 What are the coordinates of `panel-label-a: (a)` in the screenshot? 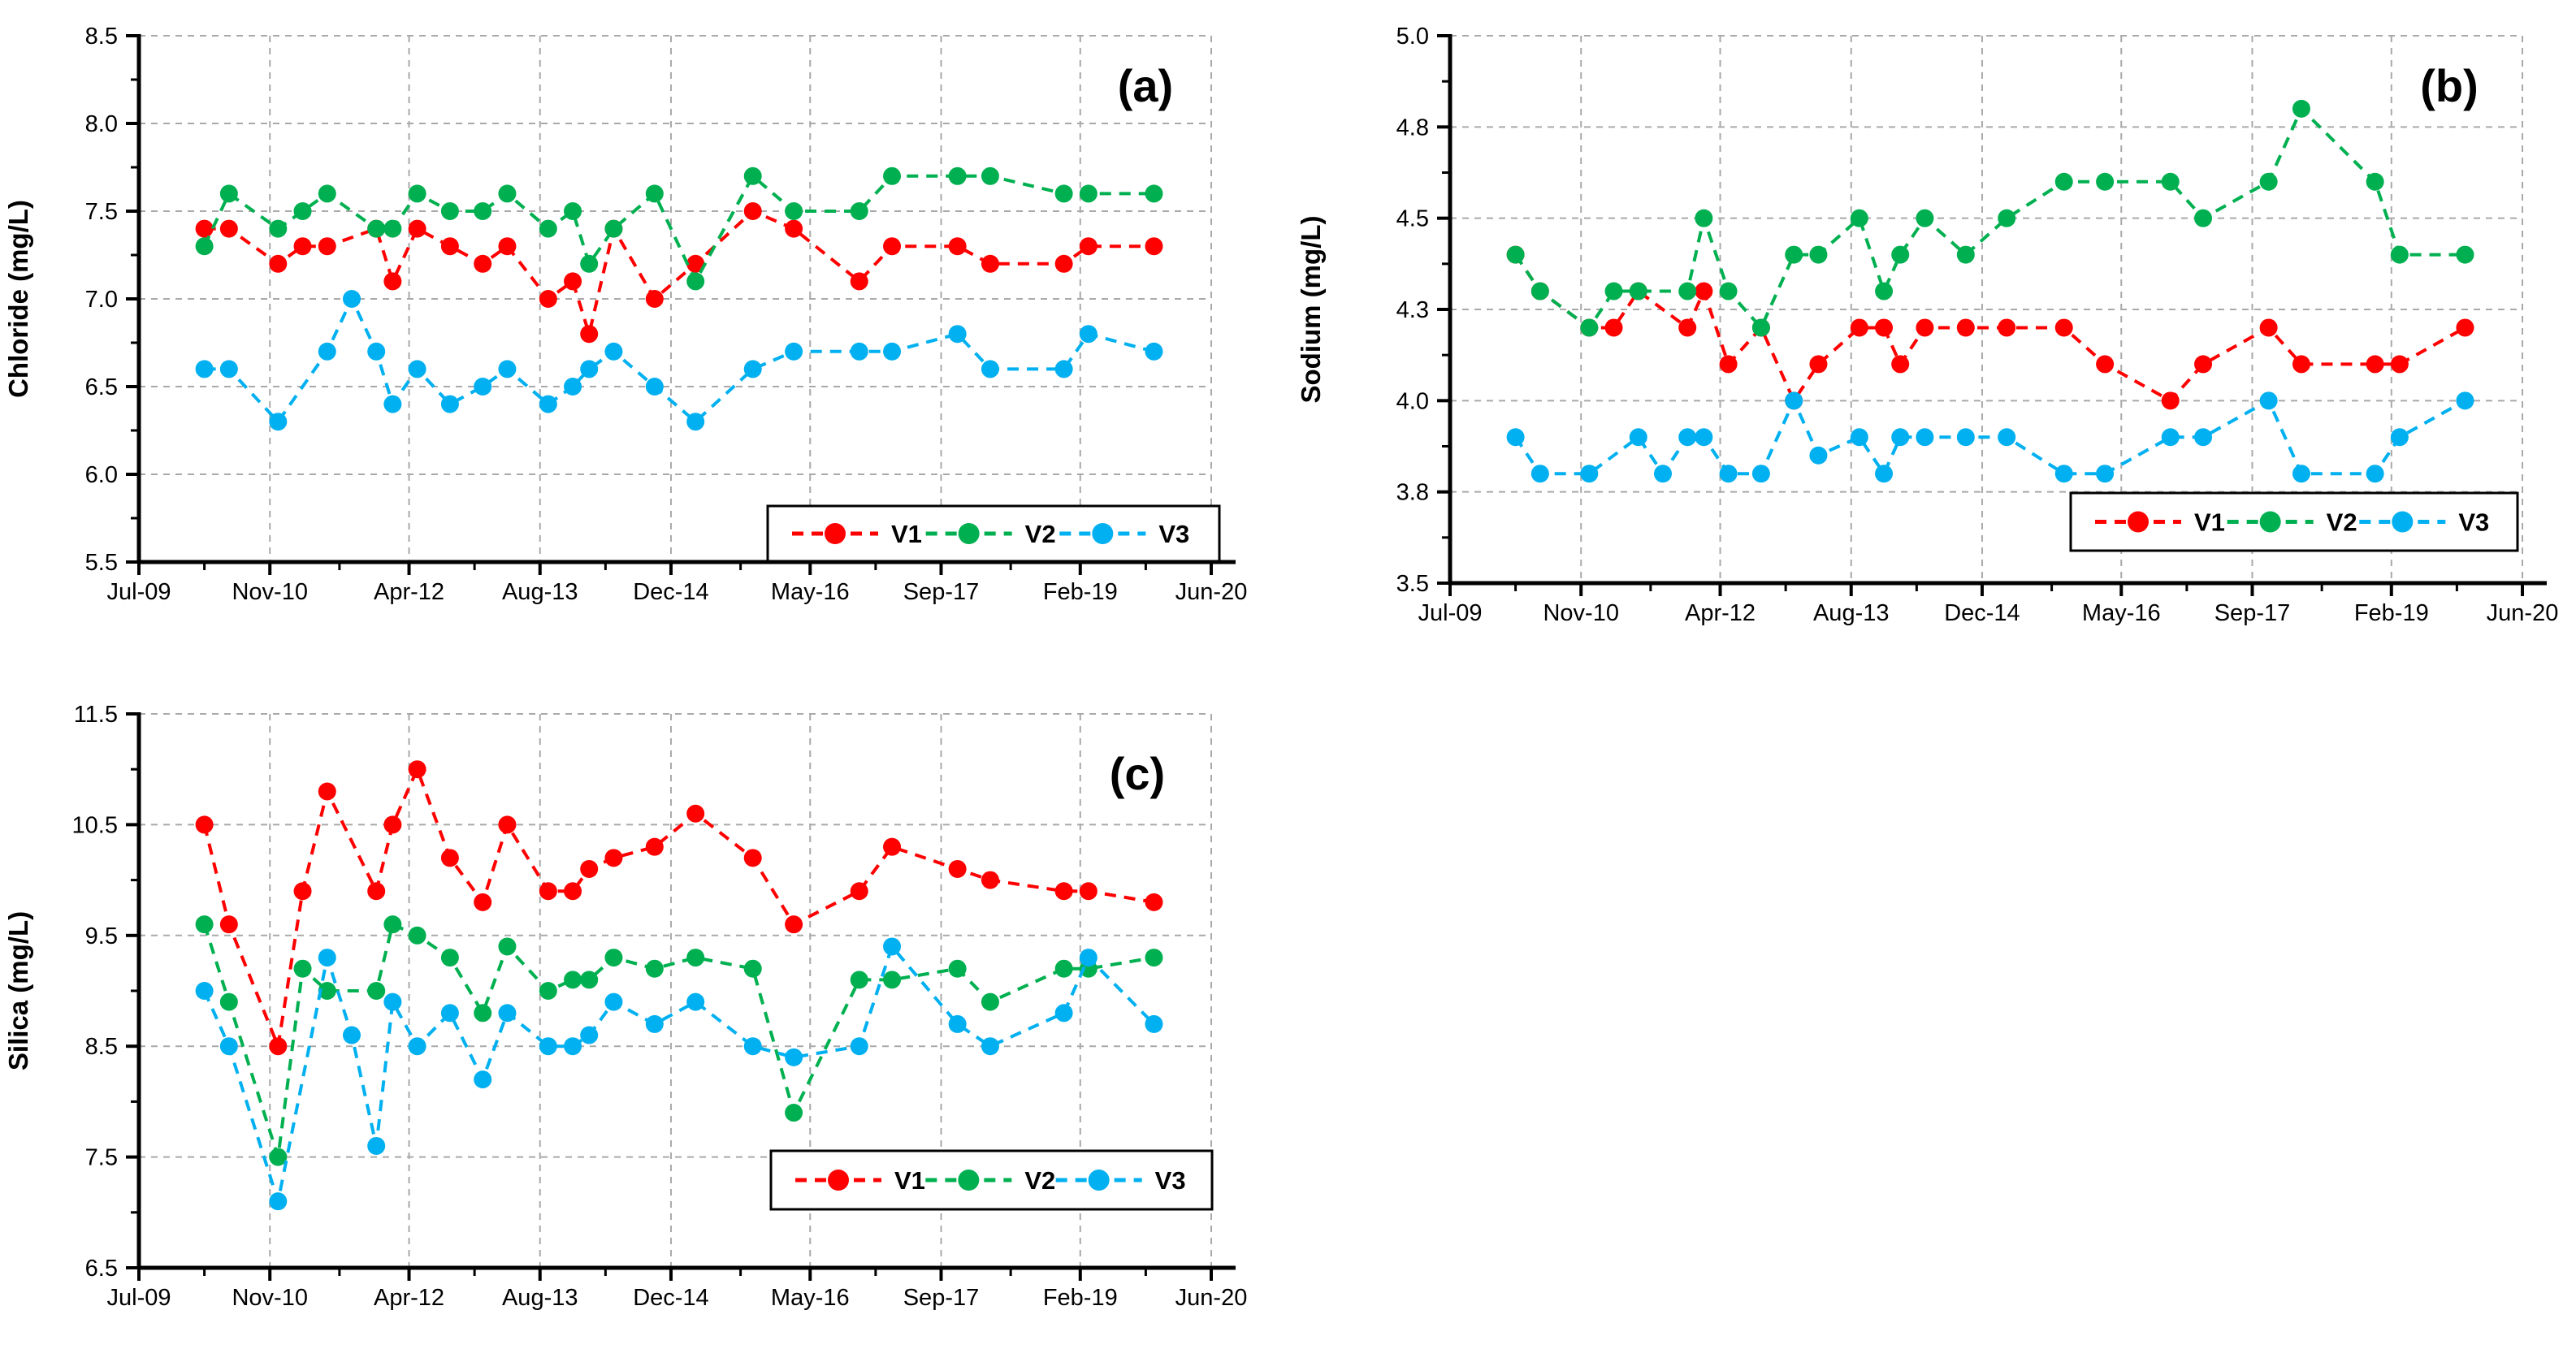 It's located at (1145, 85).